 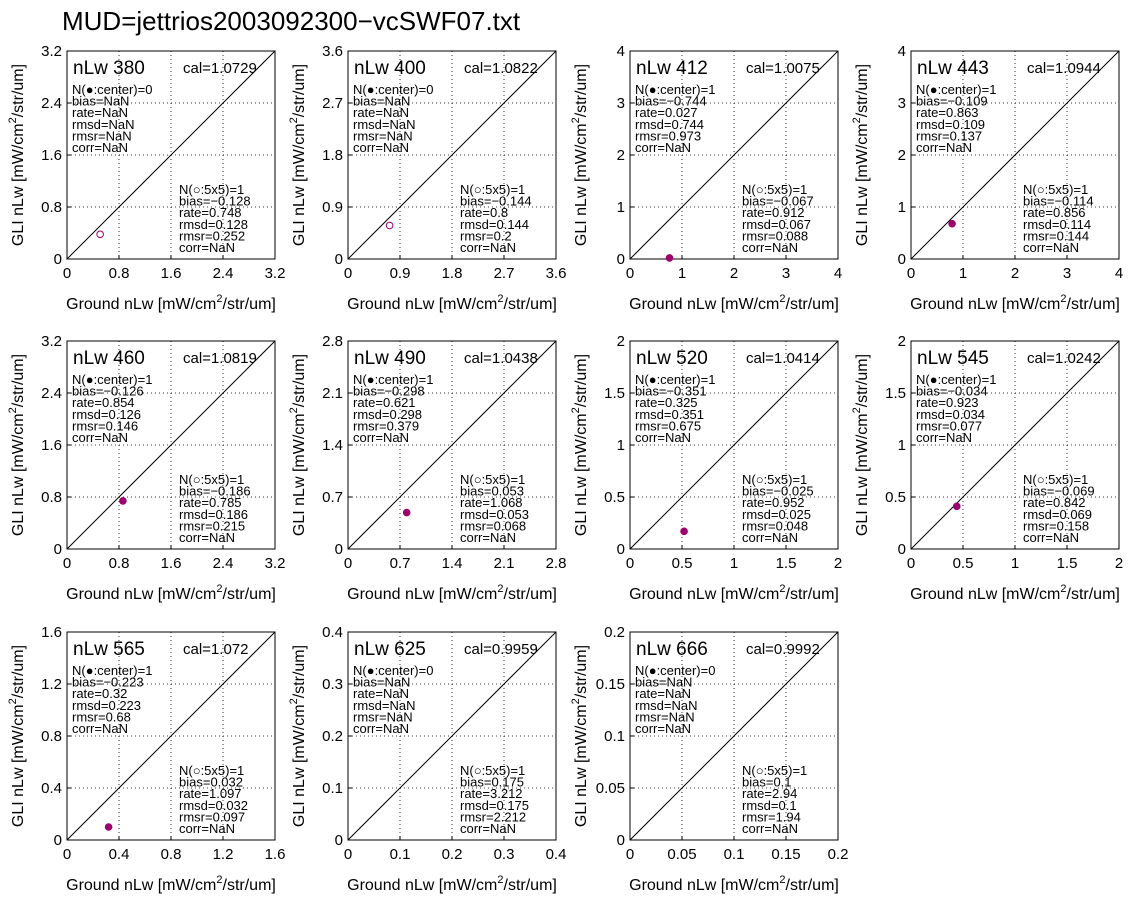 What do you see at coordinates (215, 201) in the screenshot?
I see `box-stat: bias=−0.128` at bounding box center [215, 201].